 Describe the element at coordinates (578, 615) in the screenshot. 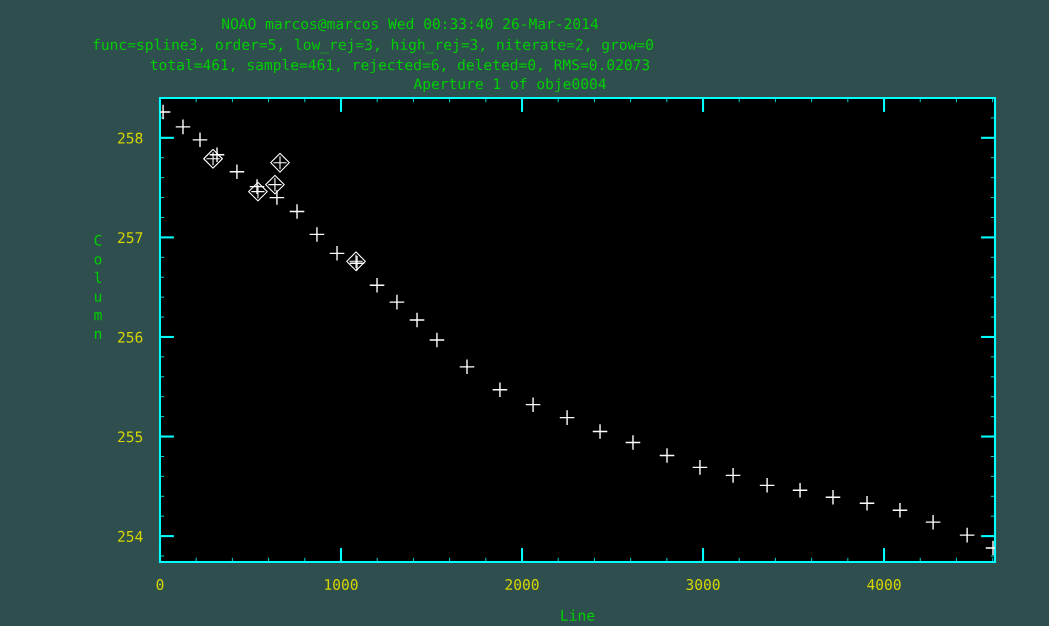

I see `x-axis-title: Line` at that location.